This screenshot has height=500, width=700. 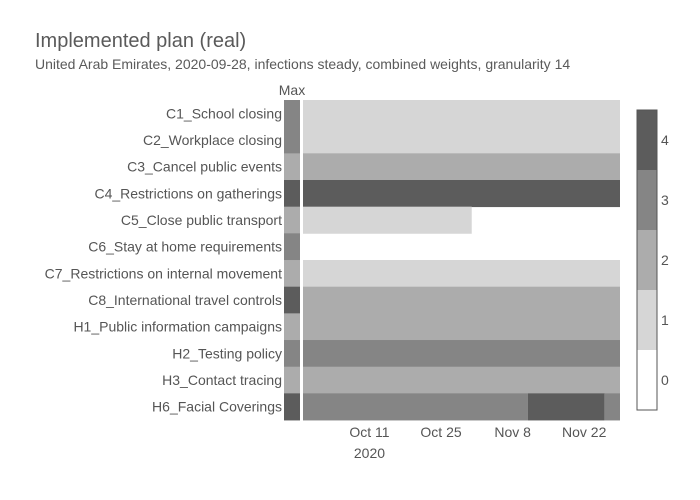 What do you see at coordinates (292, 90) in the screenshot?
I see `max-column-label: Max` at bounding box center [292, 90].